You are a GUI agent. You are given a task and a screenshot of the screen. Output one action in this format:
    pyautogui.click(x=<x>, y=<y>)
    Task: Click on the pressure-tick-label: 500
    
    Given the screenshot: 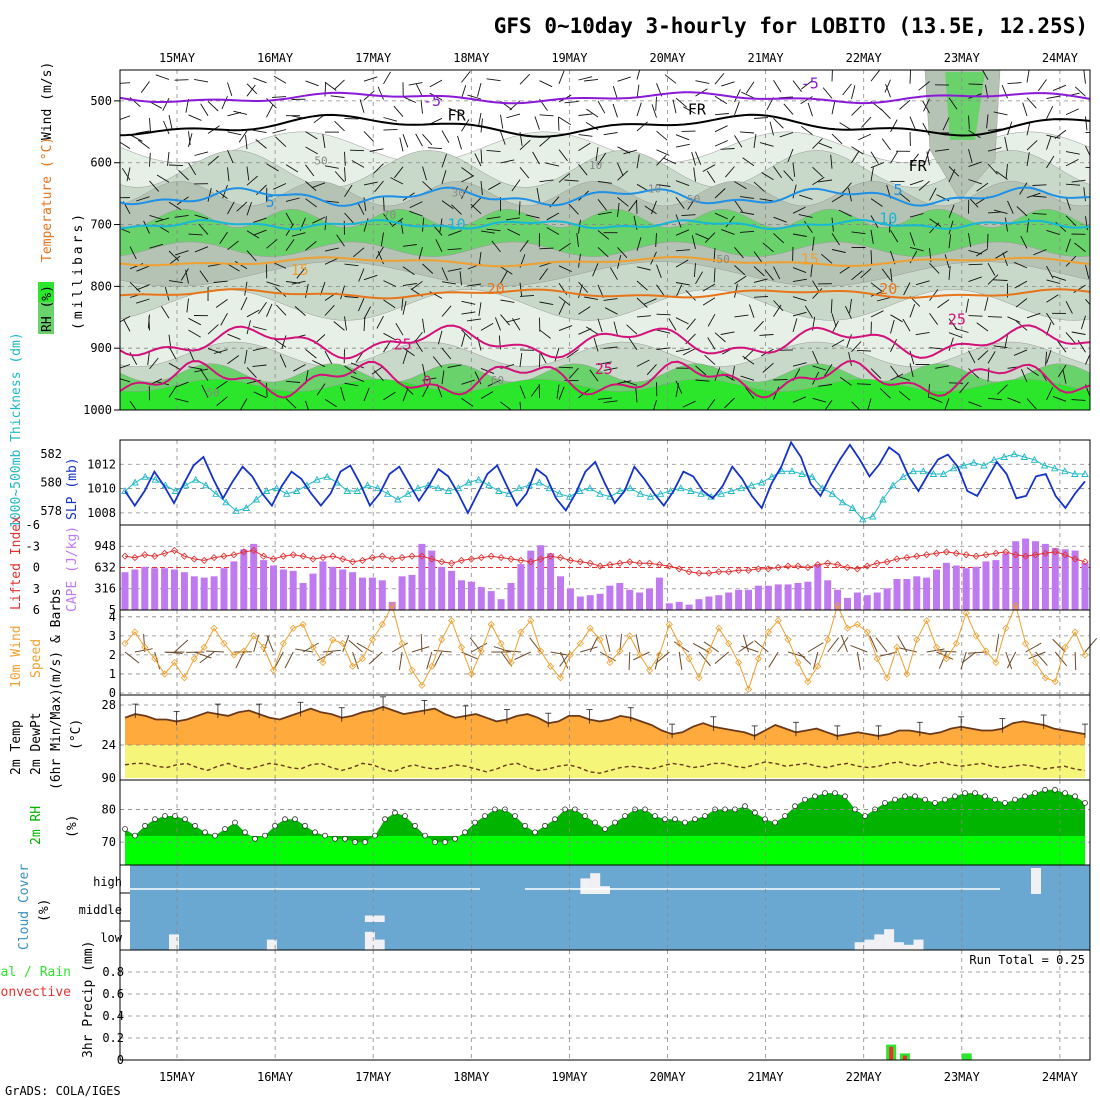 What is the action you would take?
    pyautogui.click(x=101, y=101)
    